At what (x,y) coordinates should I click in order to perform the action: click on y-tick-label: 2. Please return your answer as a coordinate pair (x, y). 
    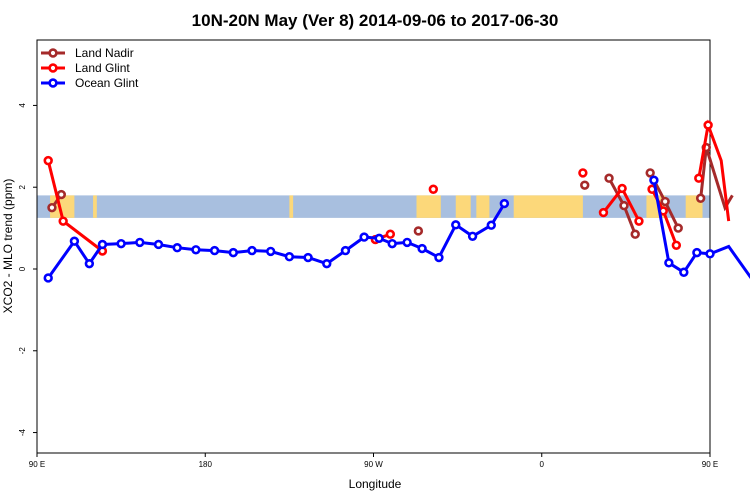
    Looking at the image, I should click on (22, 186).